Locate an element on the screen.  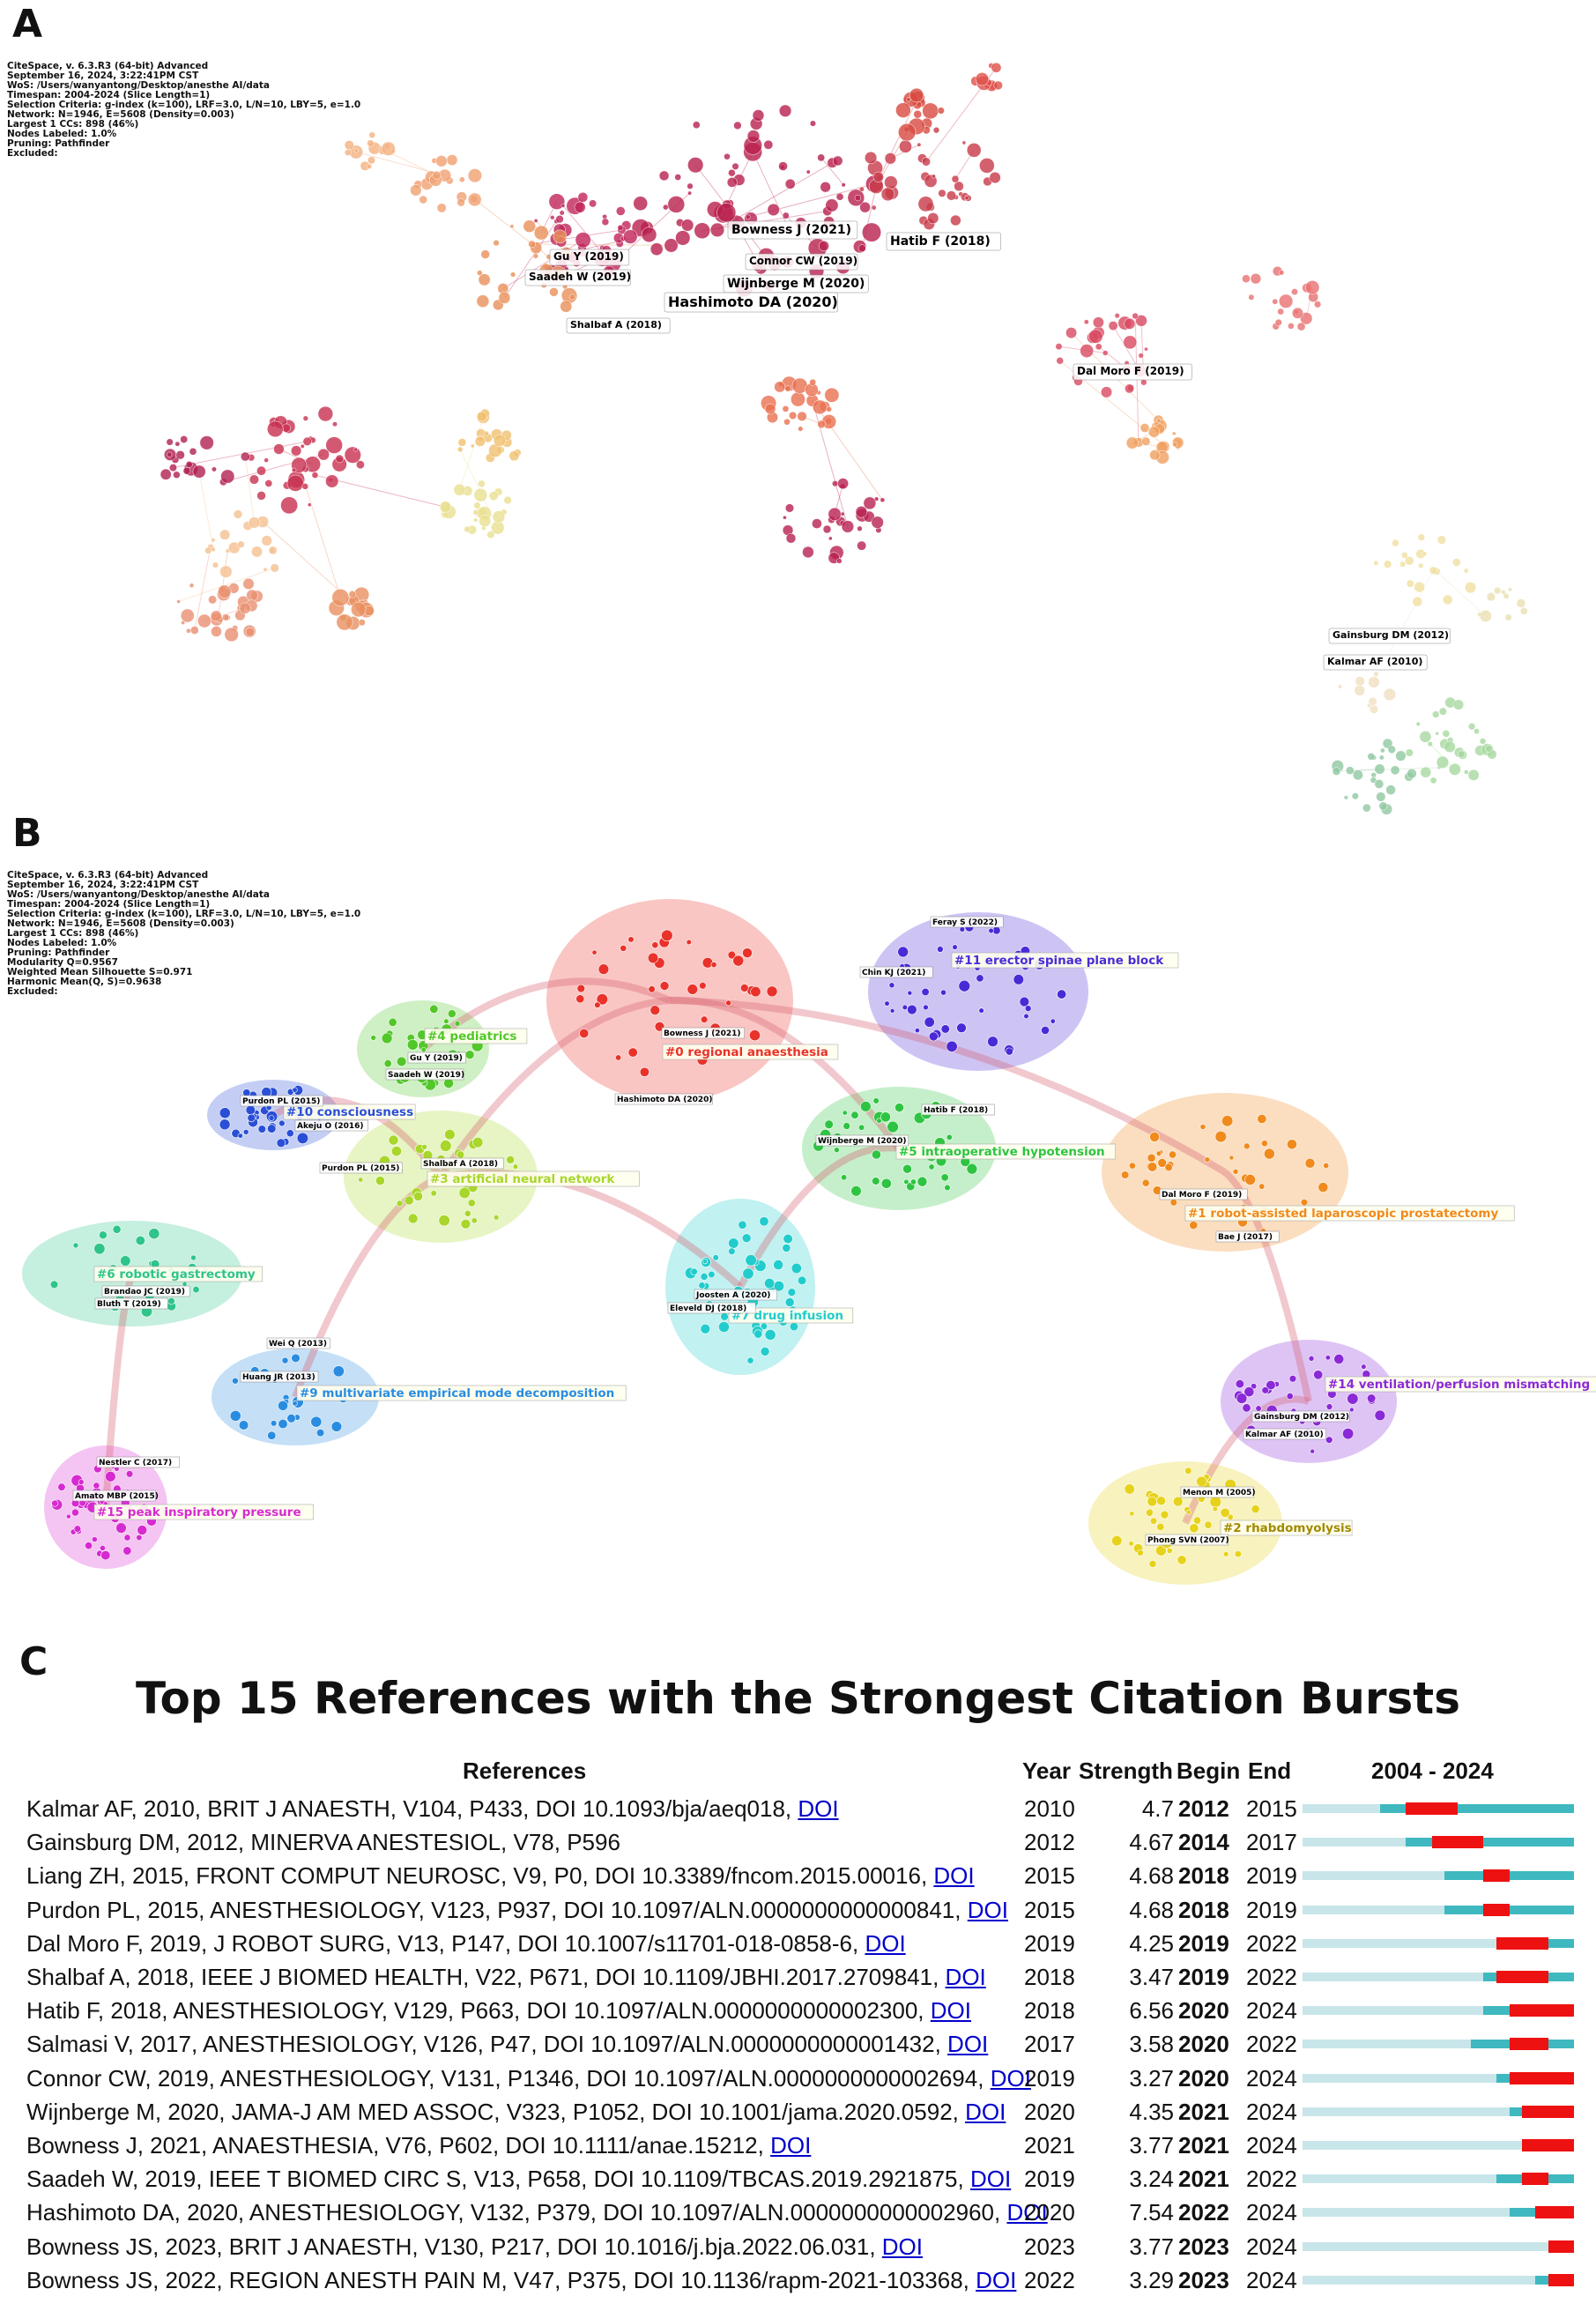
node-label: Gainsburg DM (2012) is located at coordinates (1390, 635).